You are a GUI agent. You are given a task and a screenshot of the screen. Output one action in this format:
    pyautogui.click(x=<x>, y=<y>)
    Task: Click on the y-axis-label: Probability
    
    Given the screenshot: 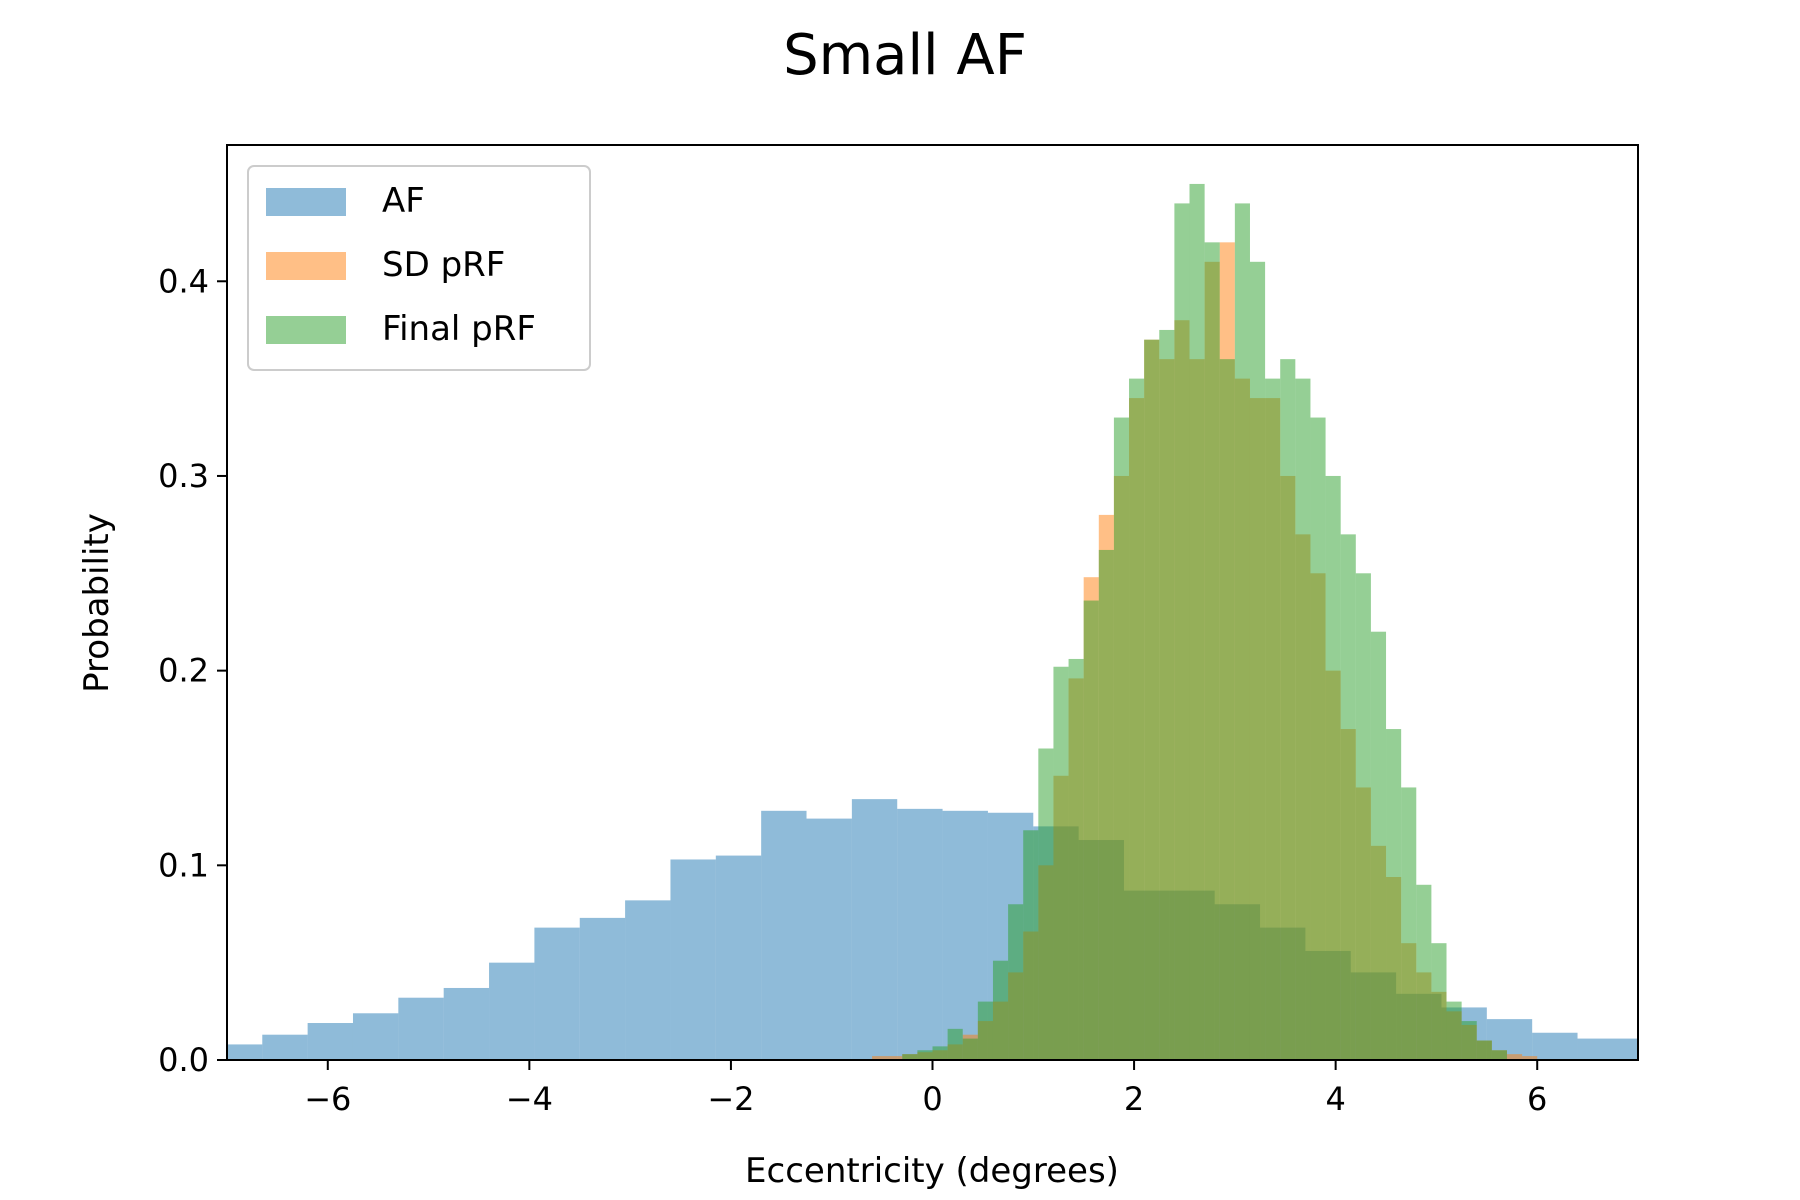 What is the action you would take?
    pyautogui.click(x=97, y=603)
    